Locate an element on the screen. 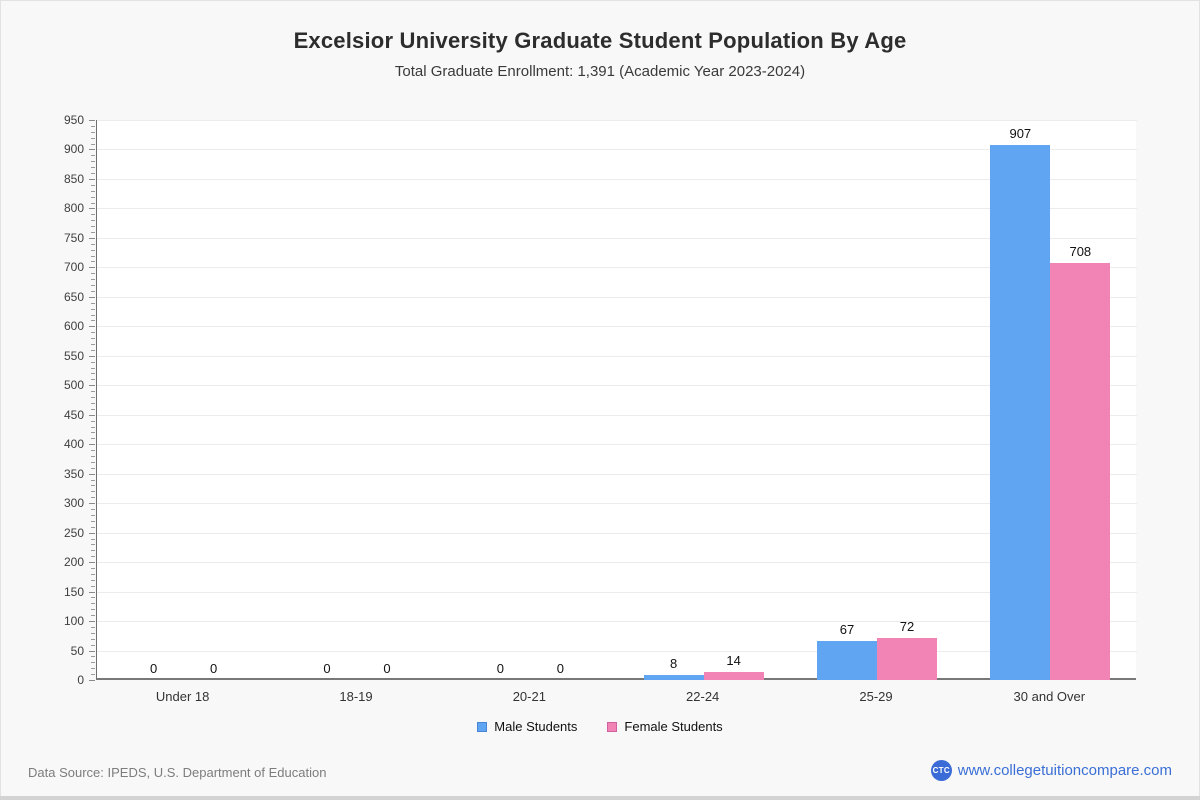  website-link: www.collegetuitioncompare.com is located at coordinates (1064, 770).